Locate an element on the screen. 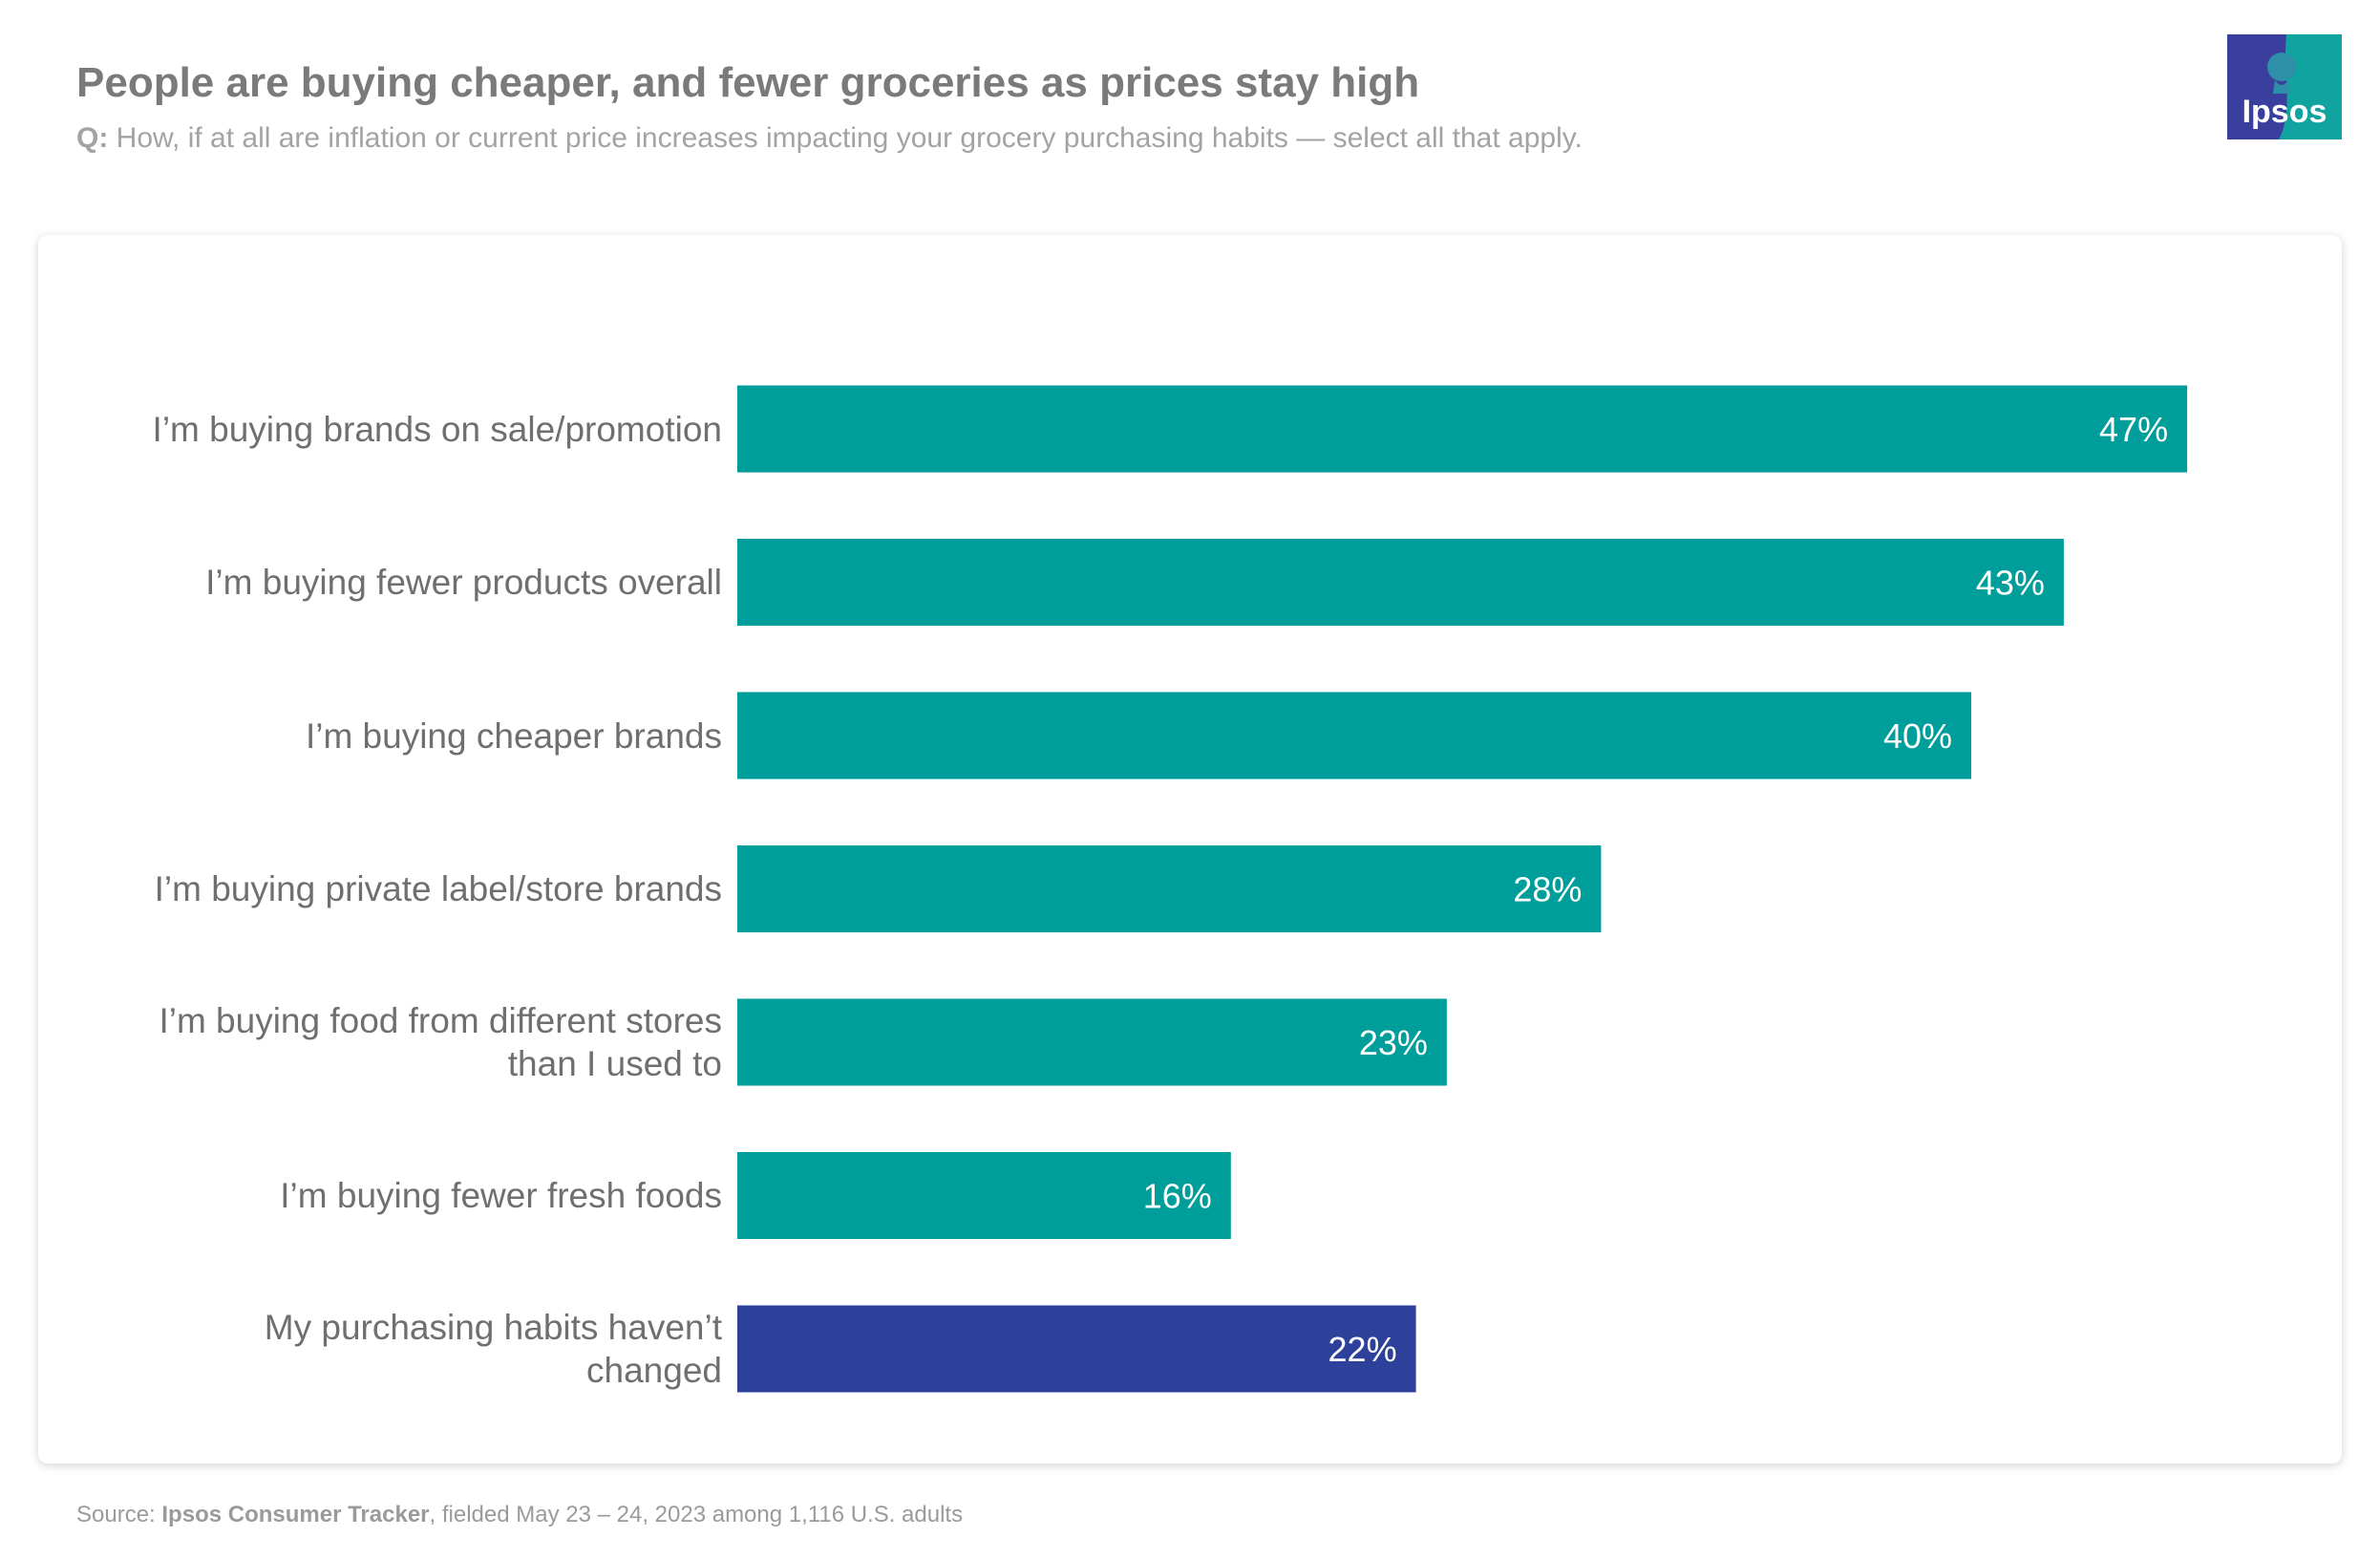 The width and height of the screenshot is (2380, 1559). category-label: I’m buying fewer products overall is located at coordinates (463, 583).